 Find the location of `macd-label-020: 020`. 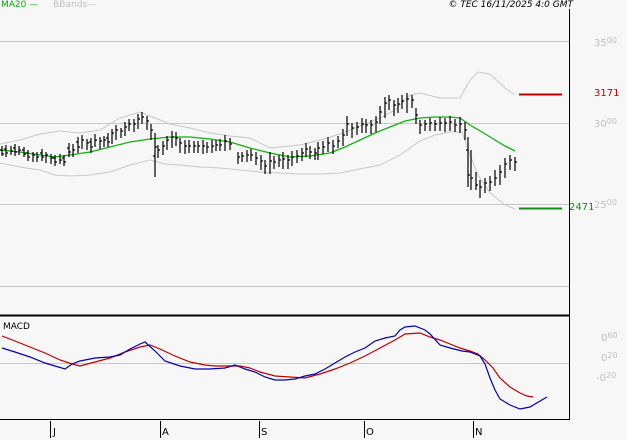

macd-label-020: 020 is located at coordinates (609, 357).